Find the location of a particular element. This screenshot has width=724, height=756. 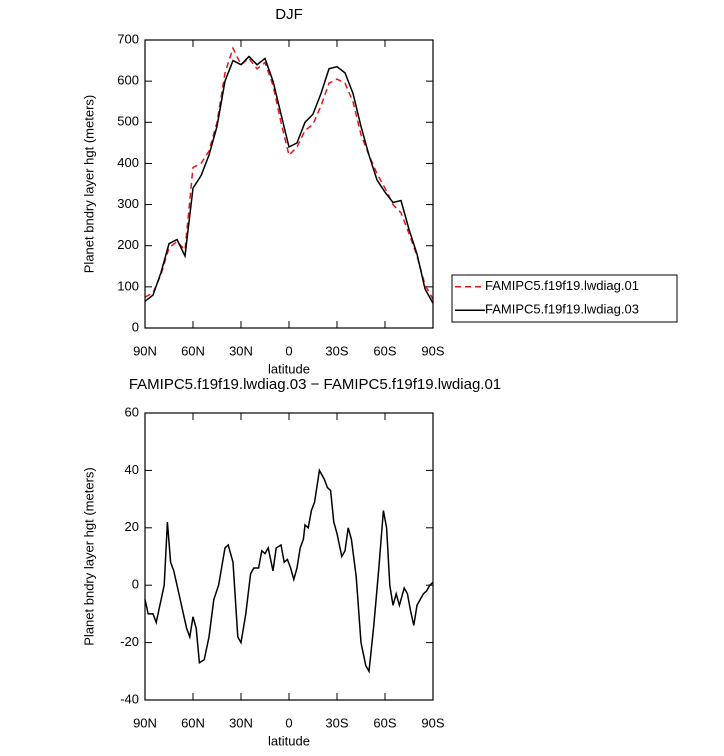

y-tick-label: 20 is located at coordinates (132, 526).